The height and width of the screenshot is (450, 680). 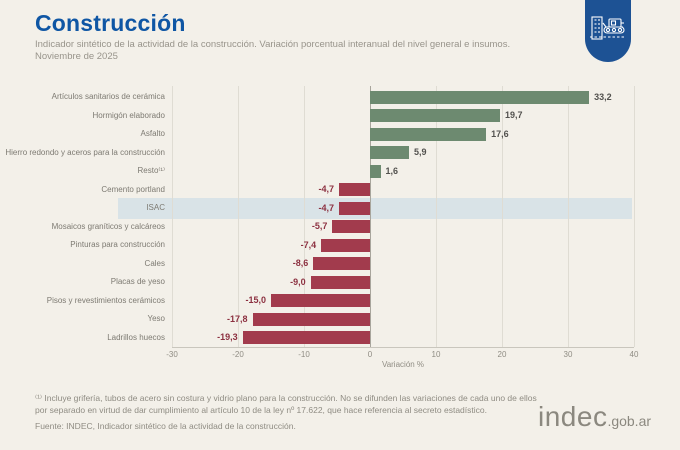 What do you see at coordinates (298, 281) in the screenshot?
I see `value-label: -9,0` at bounding box center [298, 281].